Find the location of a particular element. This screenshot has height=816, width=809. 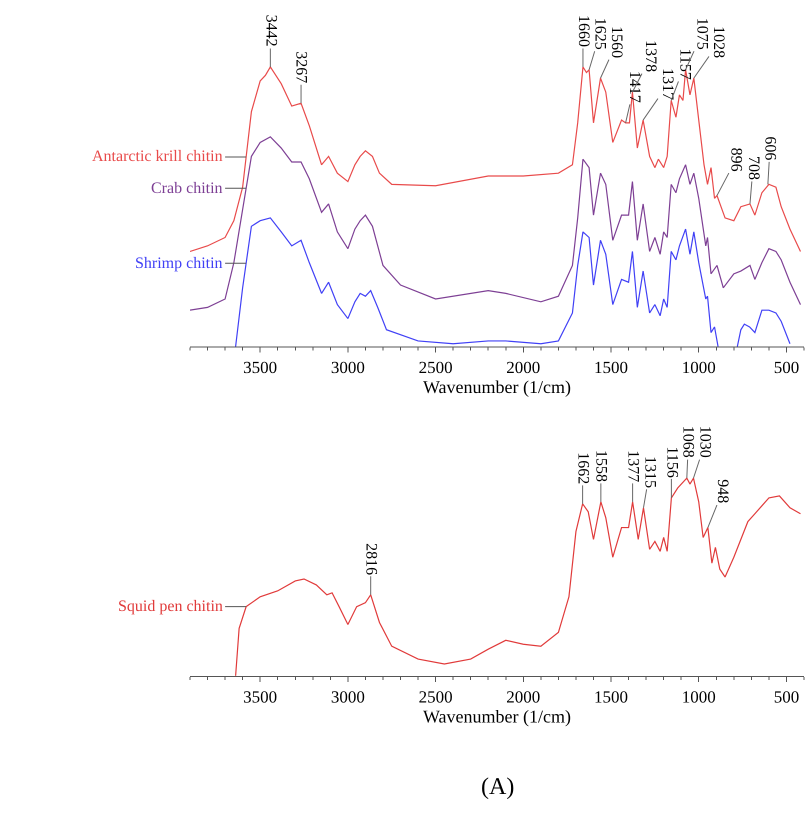

annotation: 1156 is located at coordinates (671, 462).